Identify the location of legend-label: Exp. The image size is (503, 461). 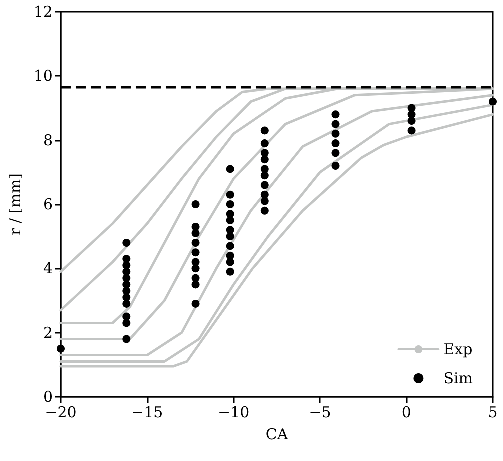
(458, 349).